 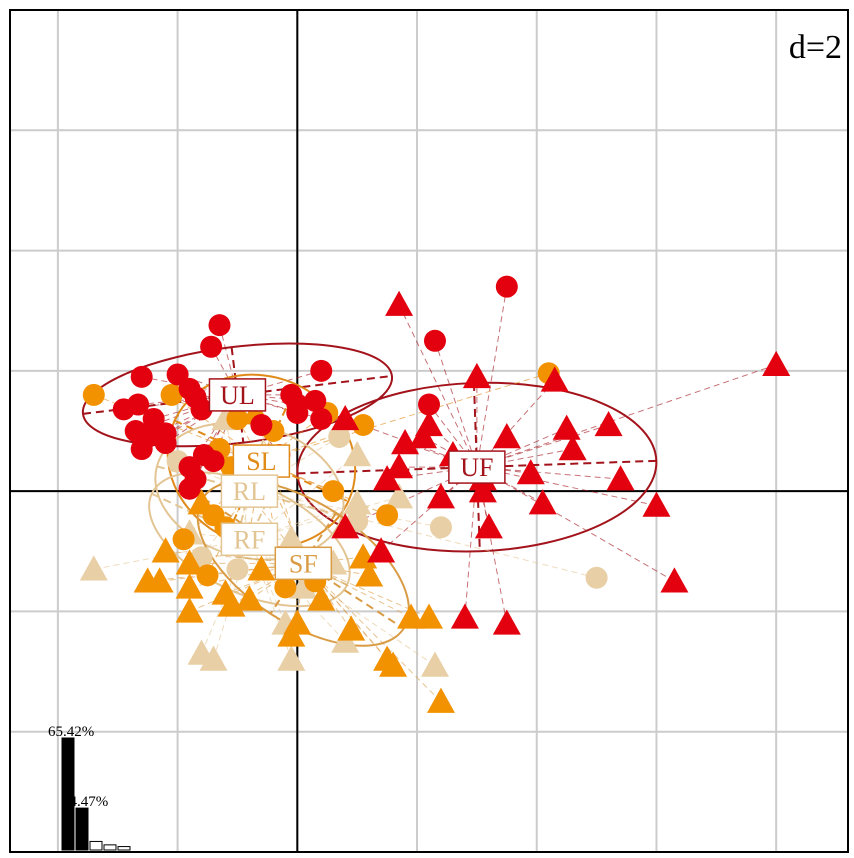 What do you see at coordinates (815, 47) in the screenshot?
I see `scale-label: d=2` at bounding box center [815, 47].